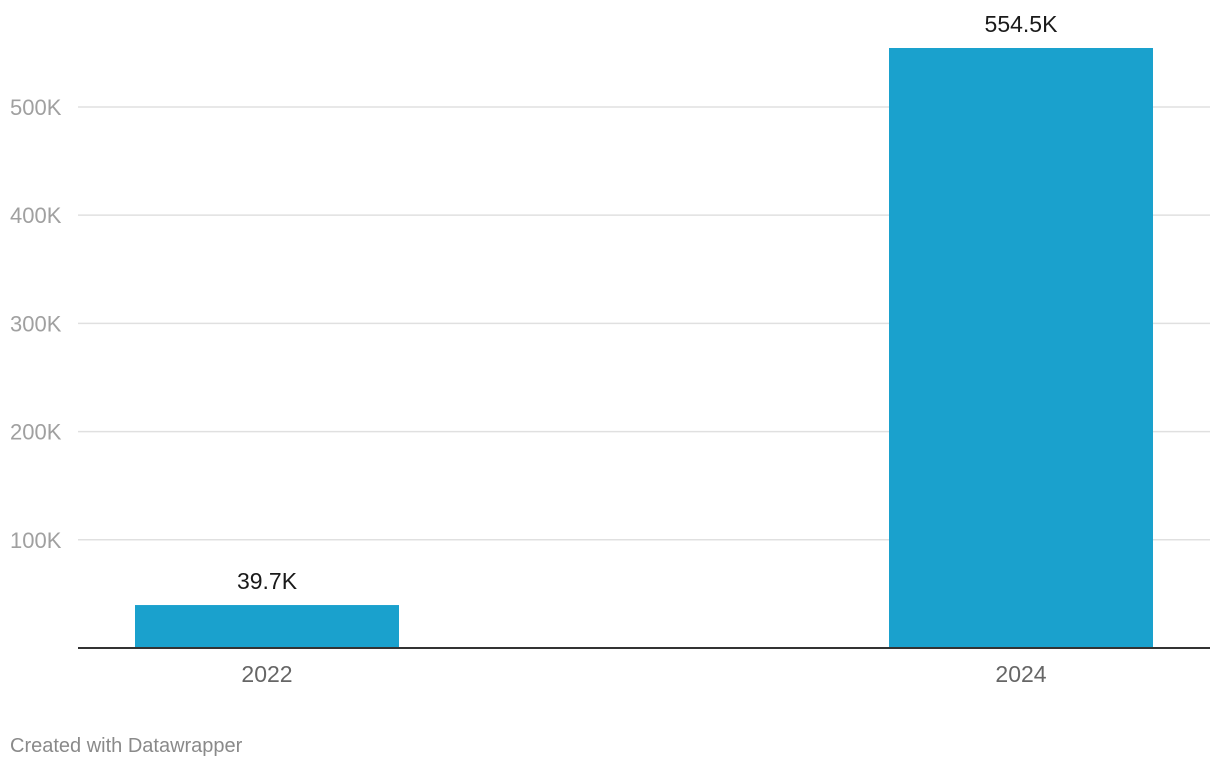 The image size is (1220, 770). I want to click on y-axis-tick-labels: 100K 200K 300K 400K 500K, so click(36, 324).